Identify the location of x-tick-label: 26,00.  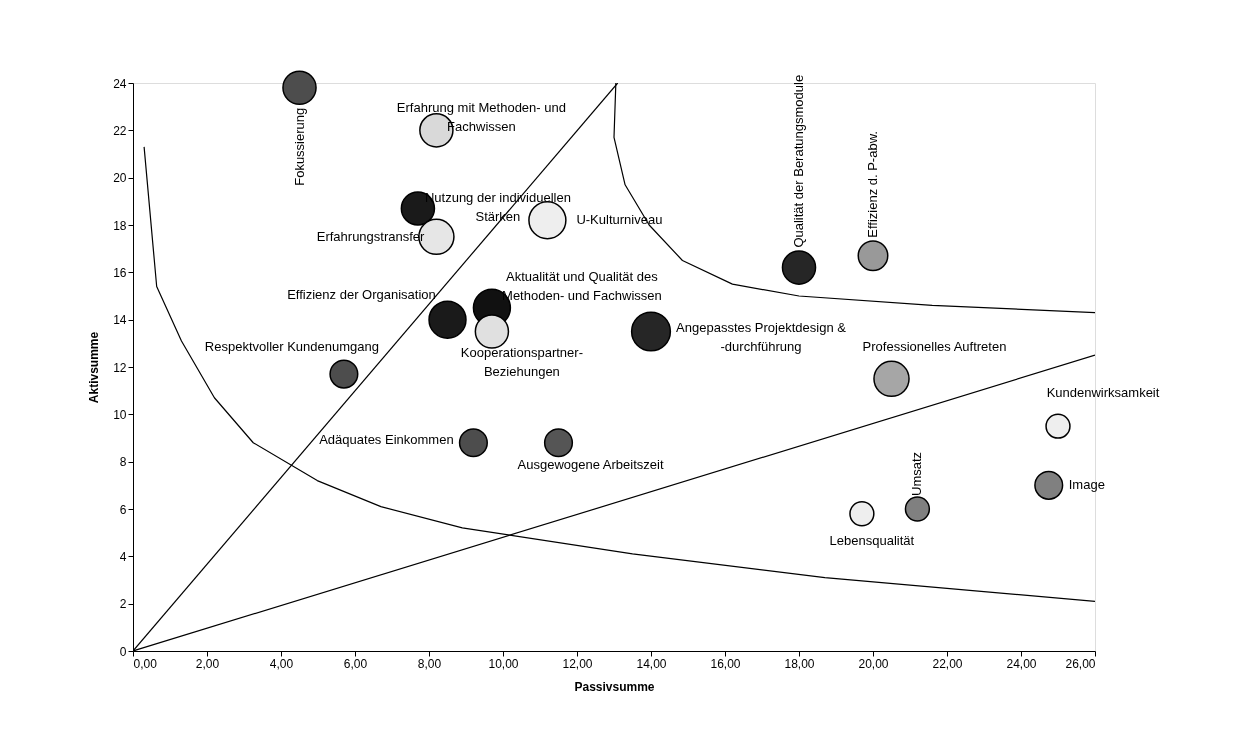
(1080, 663).